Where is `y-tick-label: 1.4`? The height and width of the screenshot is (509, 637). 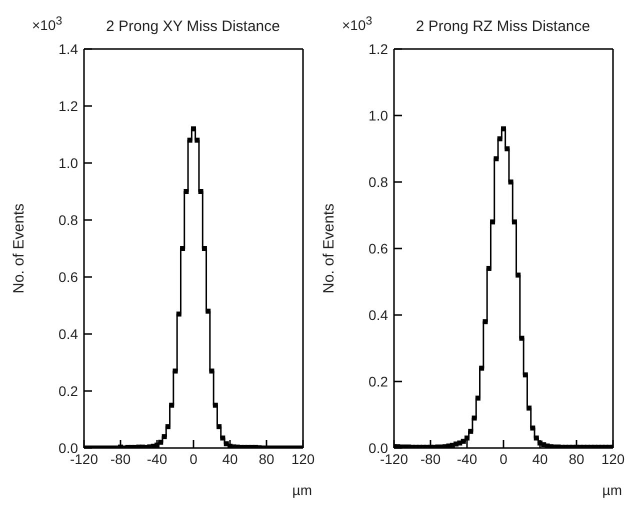 y-tick-label: 1.4 is located at coordinates (68, 48).